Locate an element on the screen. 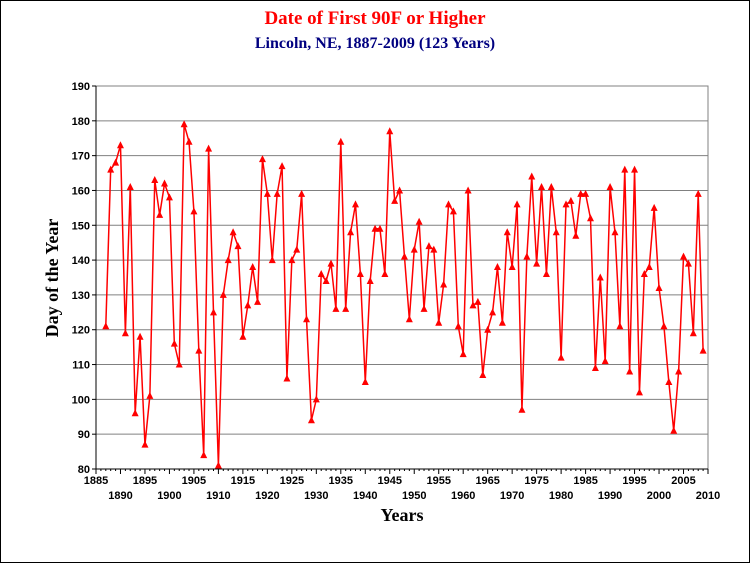 The height and width of the screenshot is (563, 750). y-tick-label: 160 is located at coordinates (81, 191).